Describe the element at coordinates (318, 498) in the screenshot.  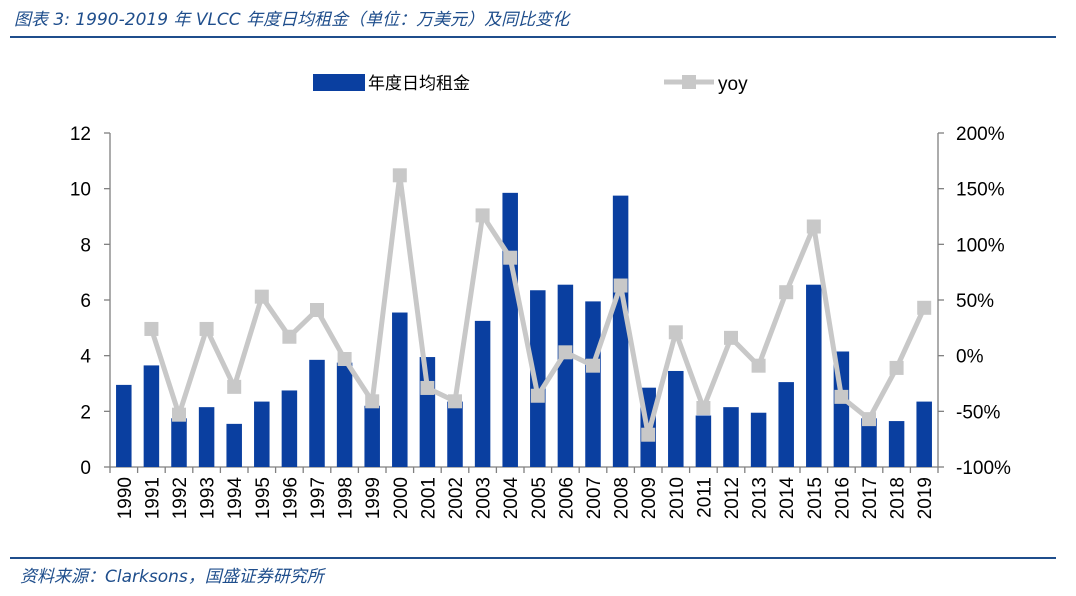
I see `x-tick-label: 1997` at that location.